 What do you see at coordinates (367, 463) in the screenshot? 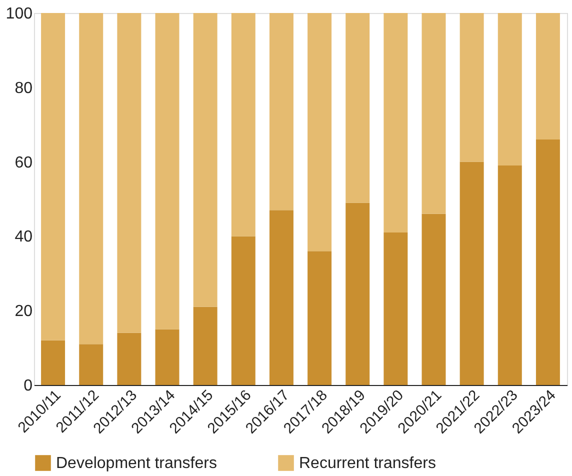
I see `legend-label: Recurrent transfers` at bounding box center [367, 463].